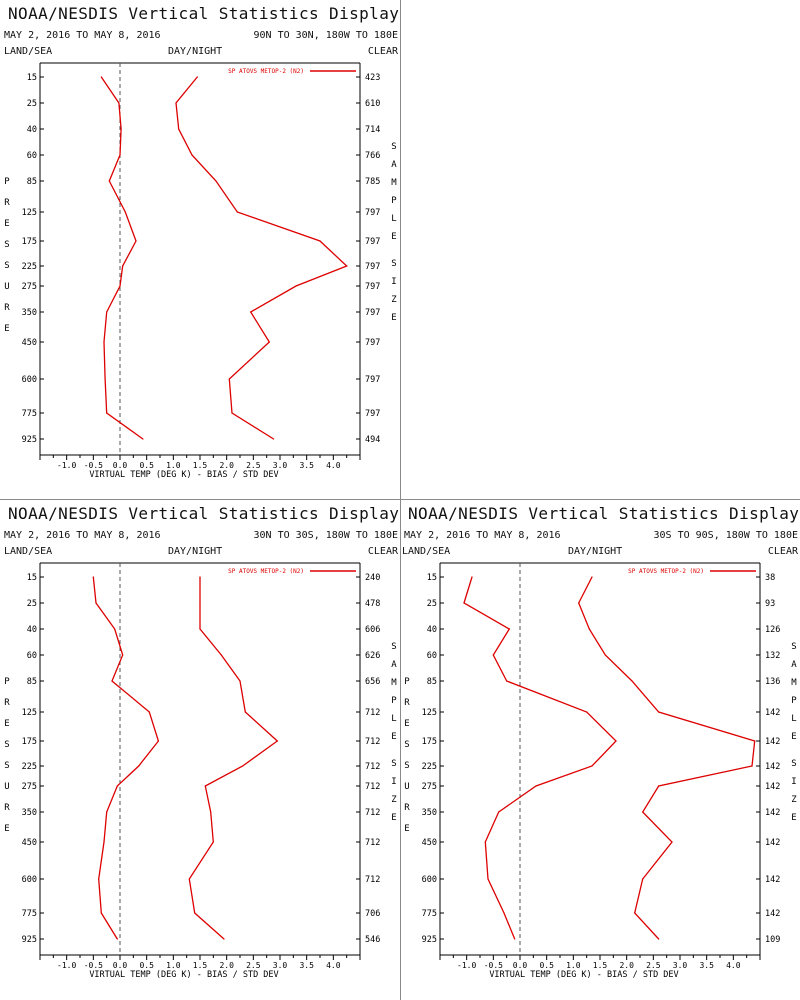  I want to click on date-range: MAY 2, 2016 TO MAY 8, 2016, so click(482, 535).